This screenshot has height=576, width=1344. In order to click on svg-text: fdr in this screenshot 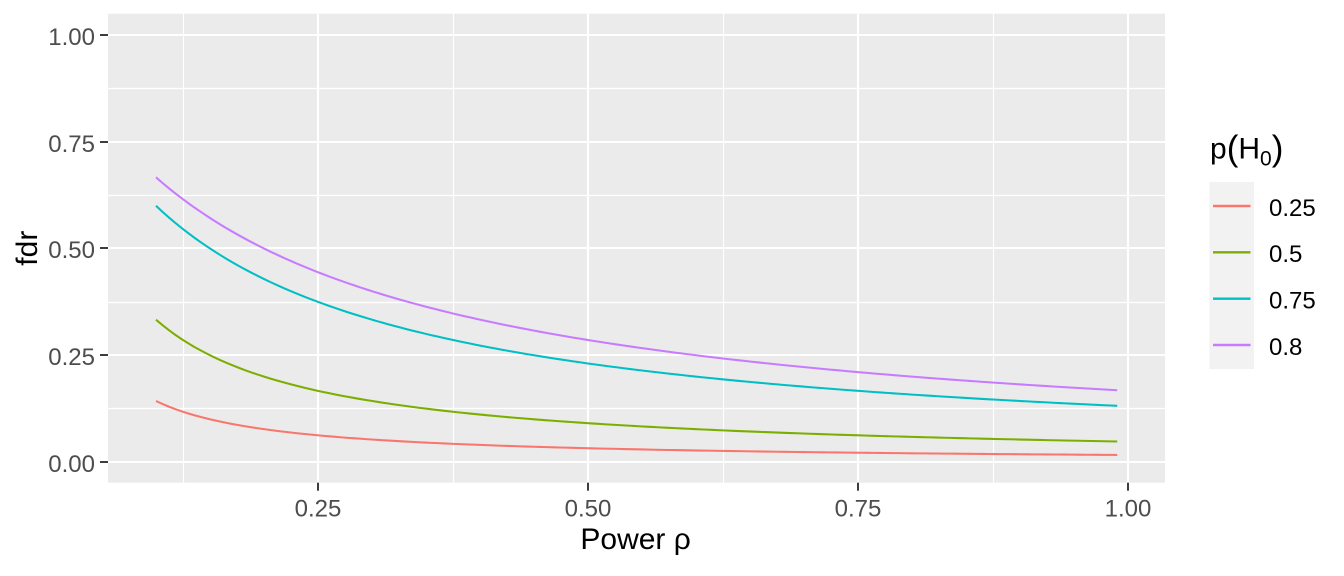, I will do `click(27, 248)`.